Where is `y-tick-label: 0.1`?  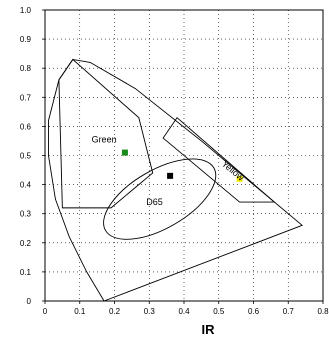
y-tick-label: 0.1 is located at coordinates (26, 272).